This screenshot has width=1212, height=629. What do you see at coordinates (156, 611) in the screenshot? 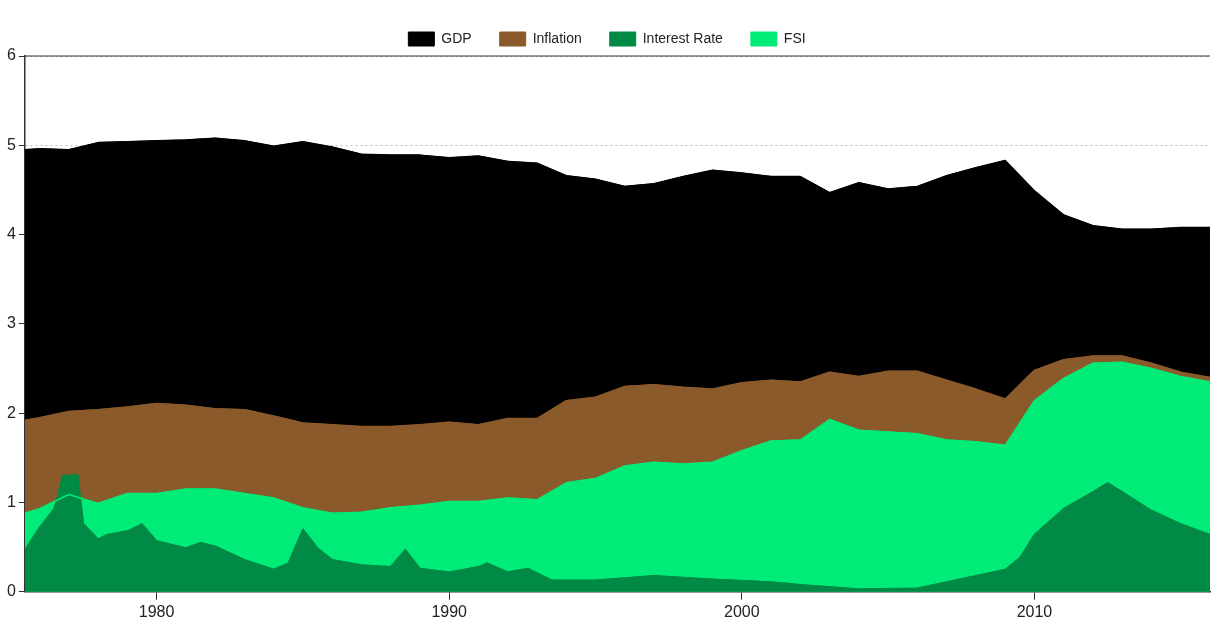
I see `x-tick-label: 1980` at bounding box center [156, 611].